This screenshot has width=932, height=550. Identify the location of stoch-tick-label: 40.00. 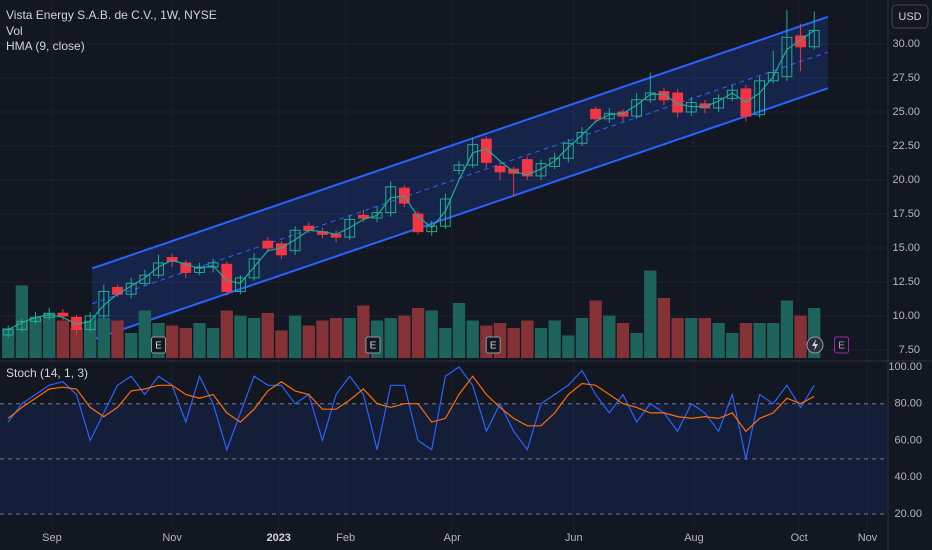
(908, 477).